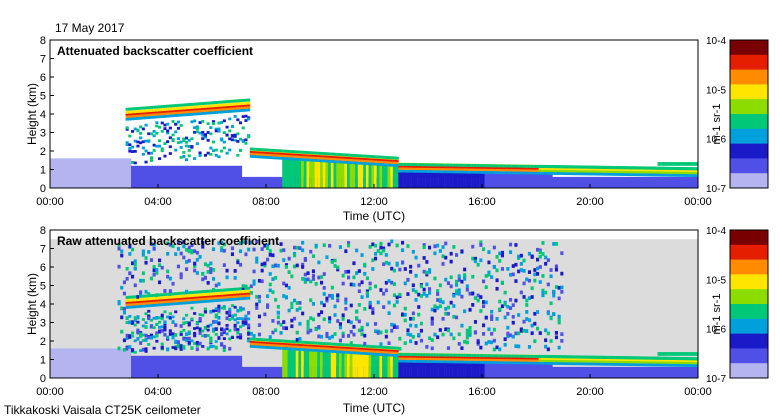 This screenshot has width=780, height=420. Describe the element at coordinates (300, 363) in the screenshot. I see `precip-cell` at that location.